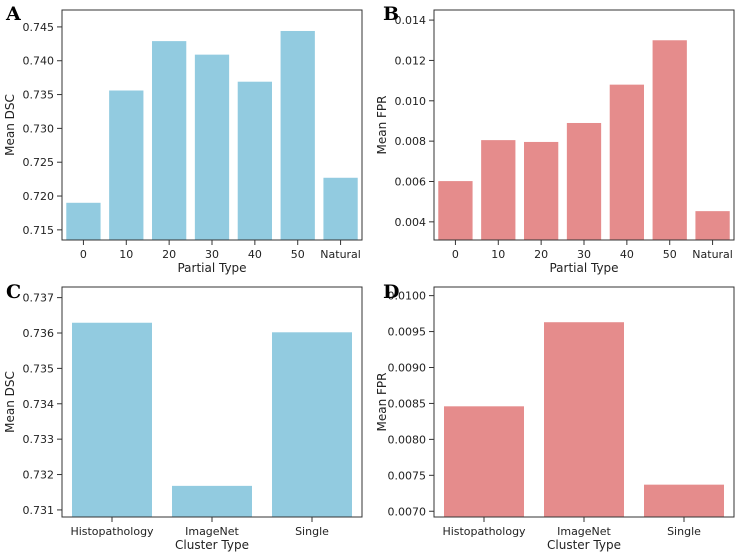 Image resolution: width=749 pixels, height=555 pixels. What do you see at coordinates (407, 511) in the screenshot?
I see `y-tick-label-d: 0.0070` at bounding box center [407, 511].